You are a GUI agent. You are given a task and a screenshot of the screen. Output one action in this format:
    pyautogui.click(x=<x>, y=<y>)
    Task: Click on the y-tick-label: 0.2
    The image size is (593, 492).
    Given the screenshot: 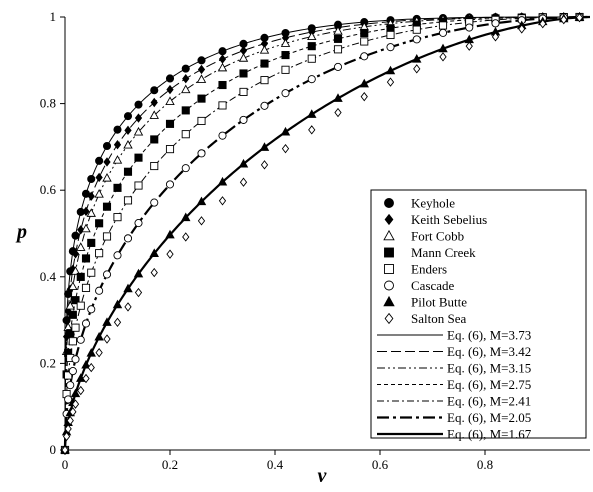 What is the action you would take?
    pyautogui.click(x=48, y=362)
    